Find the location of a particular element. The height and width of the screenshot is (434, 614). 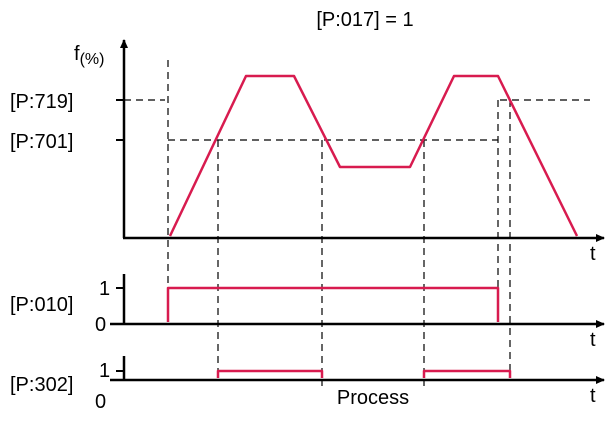

process-label: Process is located at coordinates (373, 398).